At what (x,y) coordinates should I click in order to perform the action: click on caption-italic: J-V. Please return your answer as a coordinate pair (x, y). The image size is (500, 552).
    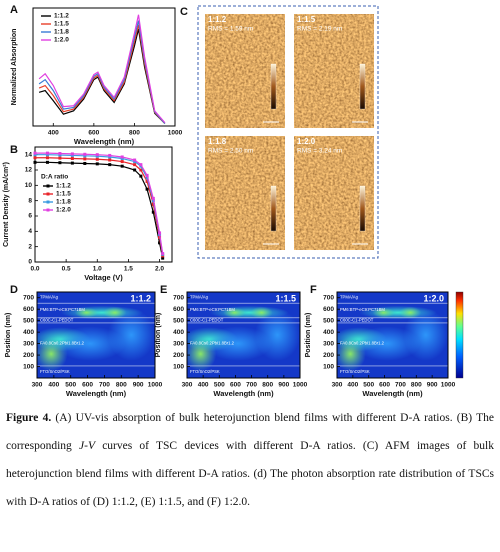
    Looking at the image, I should click on (87, 446).